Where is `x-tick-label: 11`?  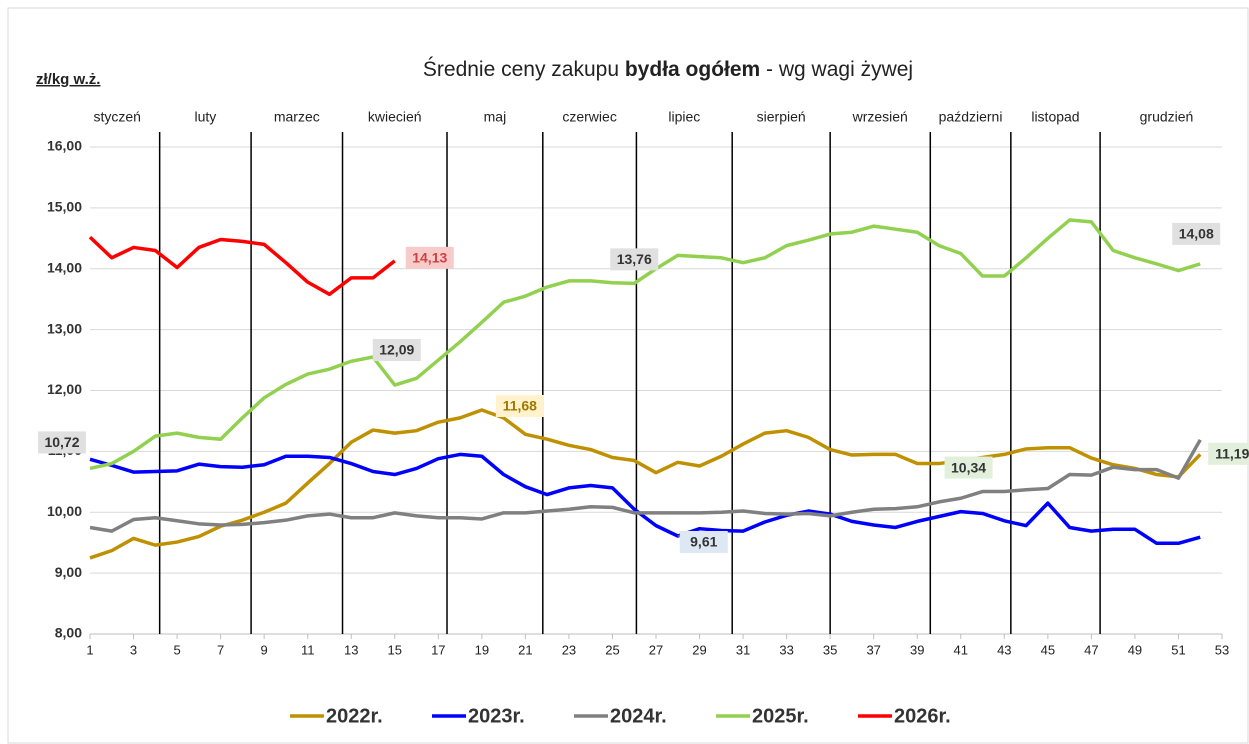 x-tick-label: 11 is located at coordinates (308, 649).